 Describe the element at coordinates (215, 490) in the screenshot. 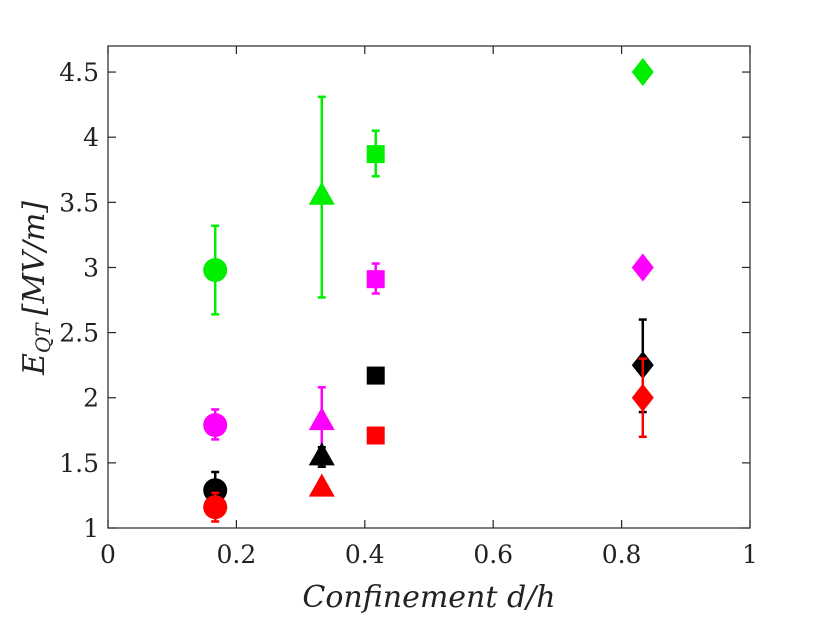

I see `black-circle-point` at that location.